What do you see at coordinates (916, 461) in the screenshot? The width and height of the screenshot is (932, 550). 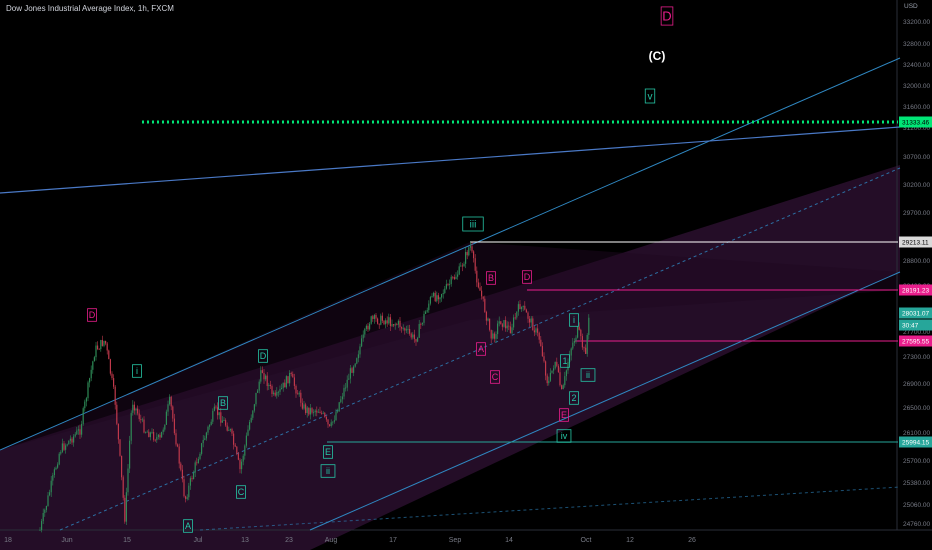 I see `price-tick-label: 25700.00` at bounding box center [916, 461].